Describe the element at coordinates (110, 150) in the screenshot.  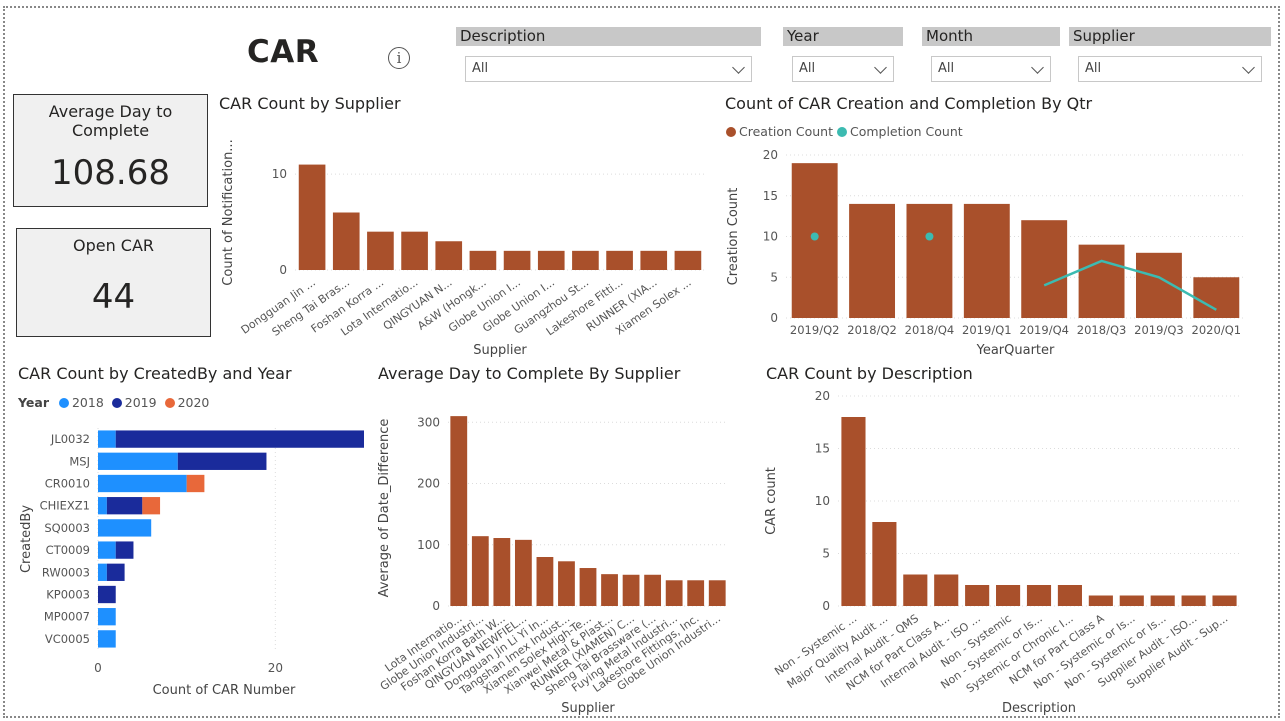
I see `card-average-day: Average Day to Complete 108.68` at that location.